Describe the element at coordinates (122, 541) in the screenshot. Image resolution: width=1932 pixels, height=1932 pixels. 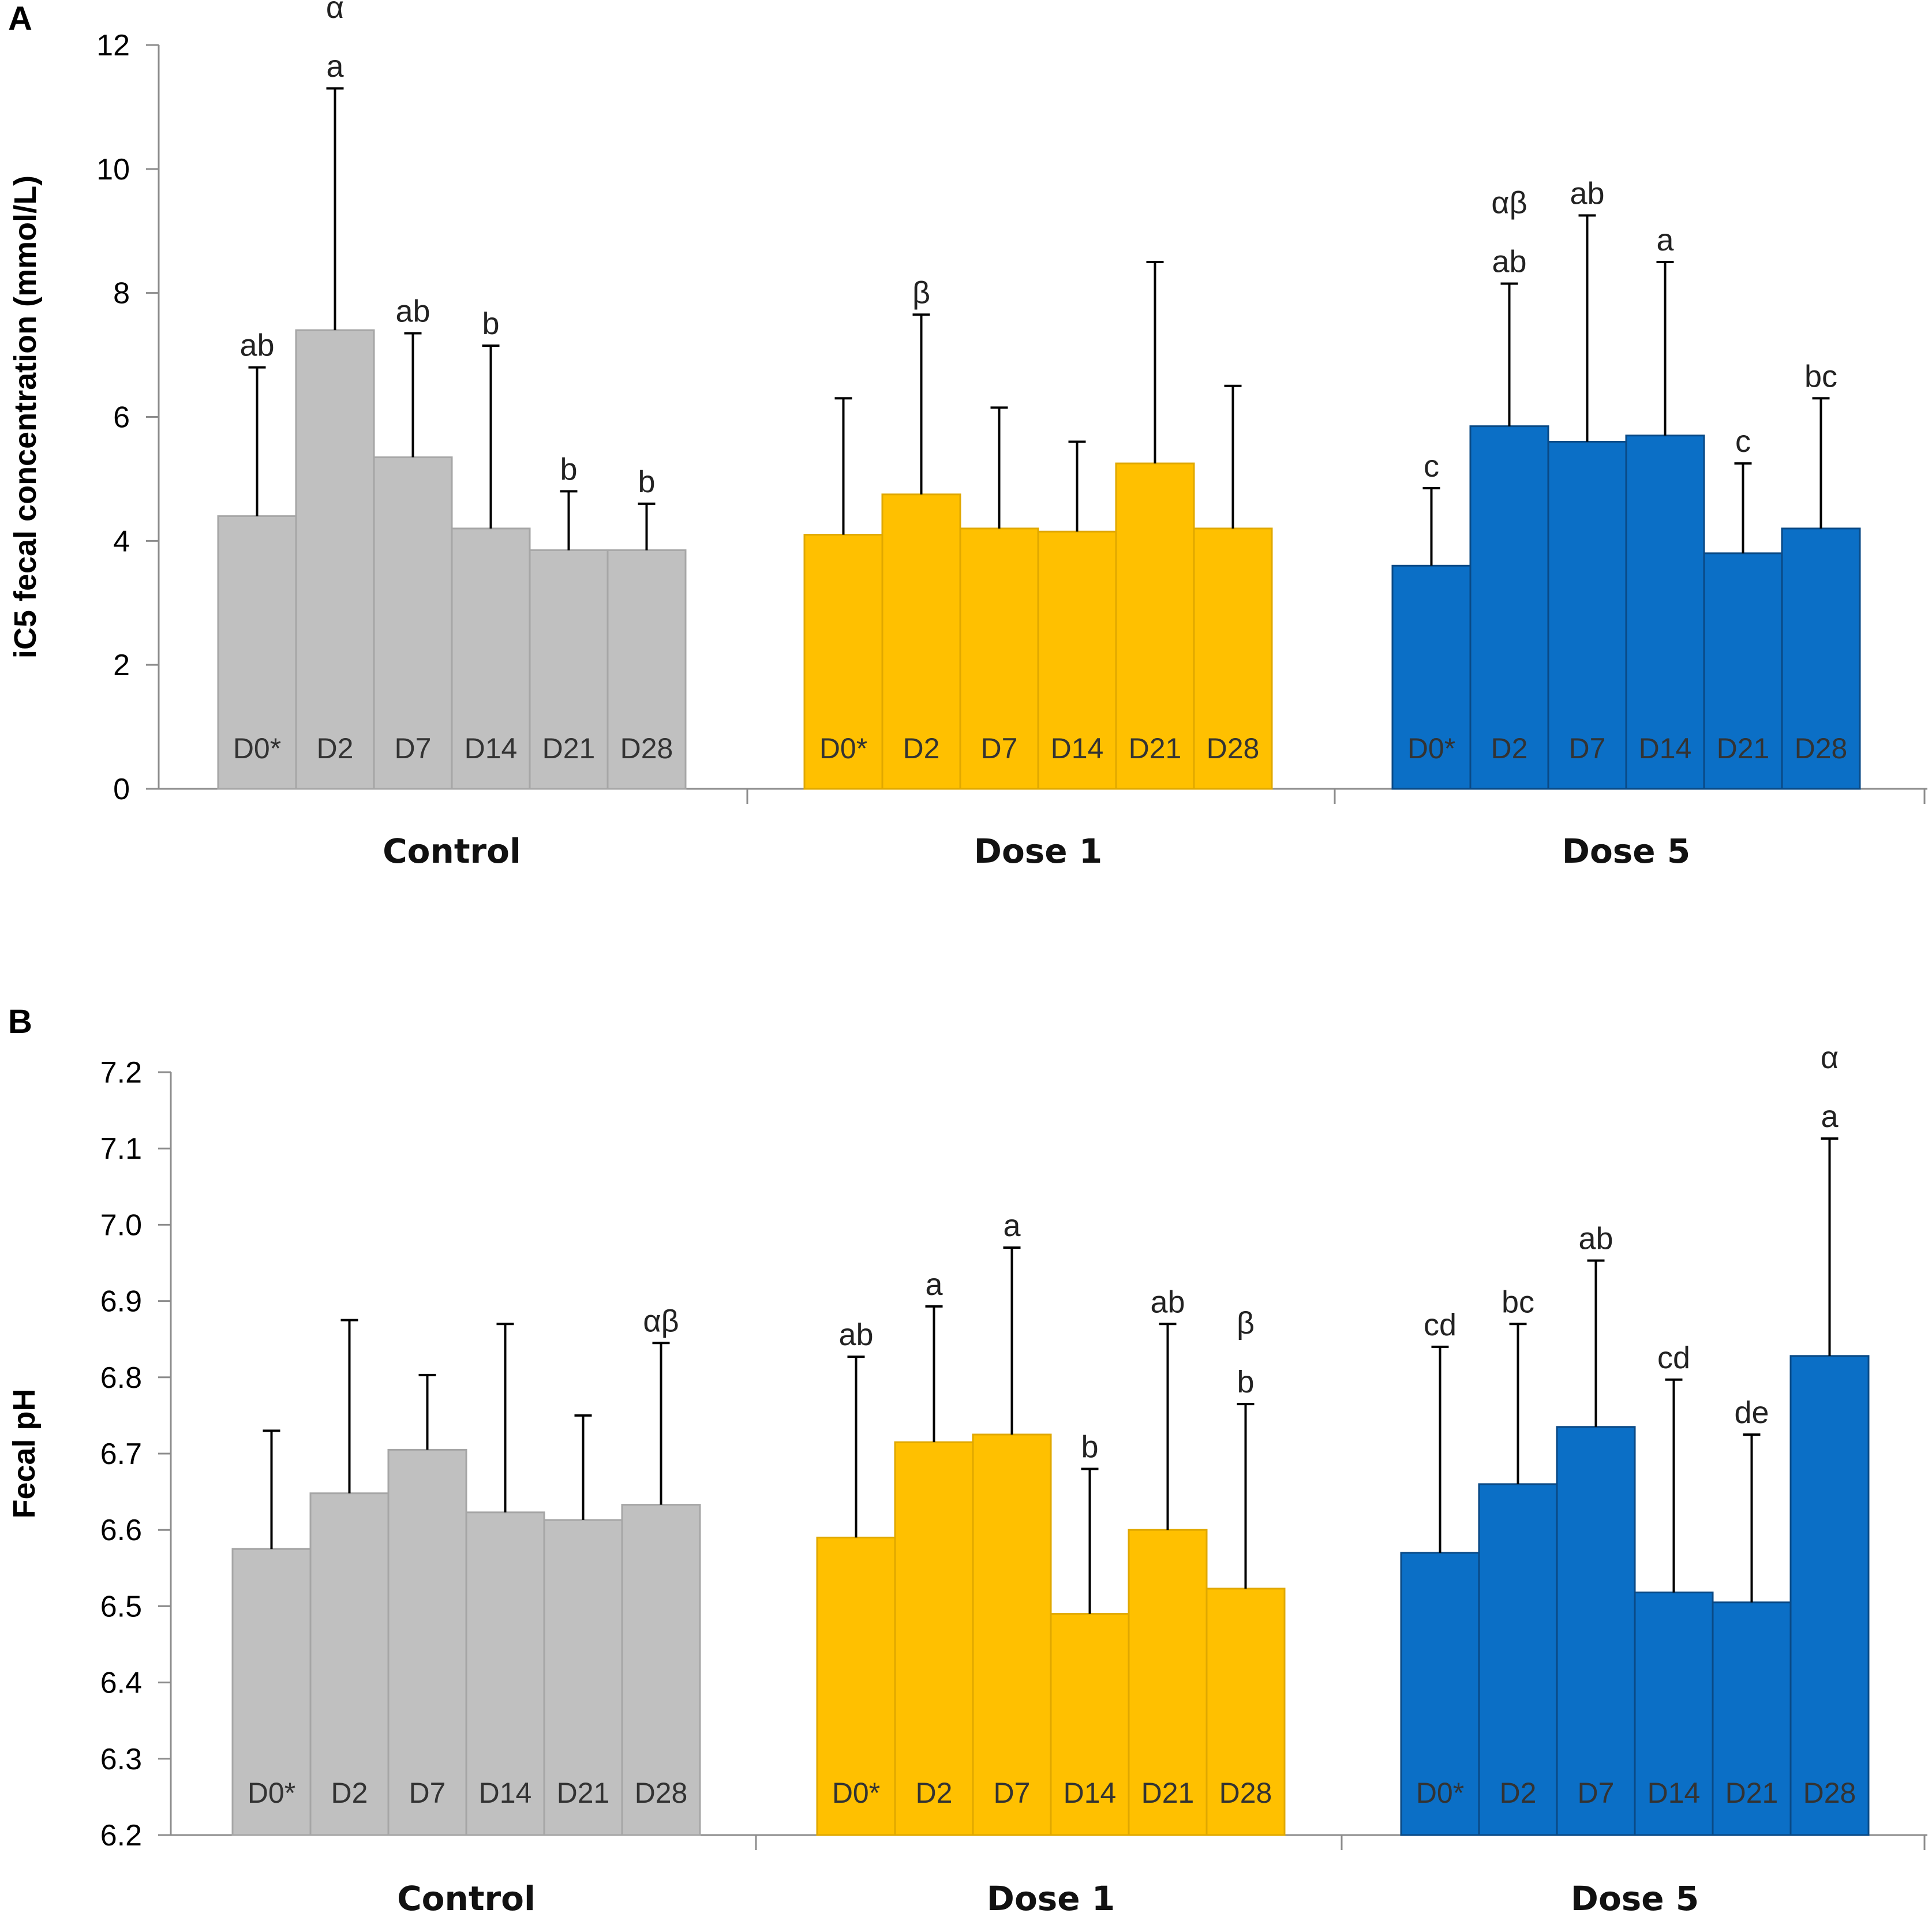
I see `y-tick-label: 4` at that location.